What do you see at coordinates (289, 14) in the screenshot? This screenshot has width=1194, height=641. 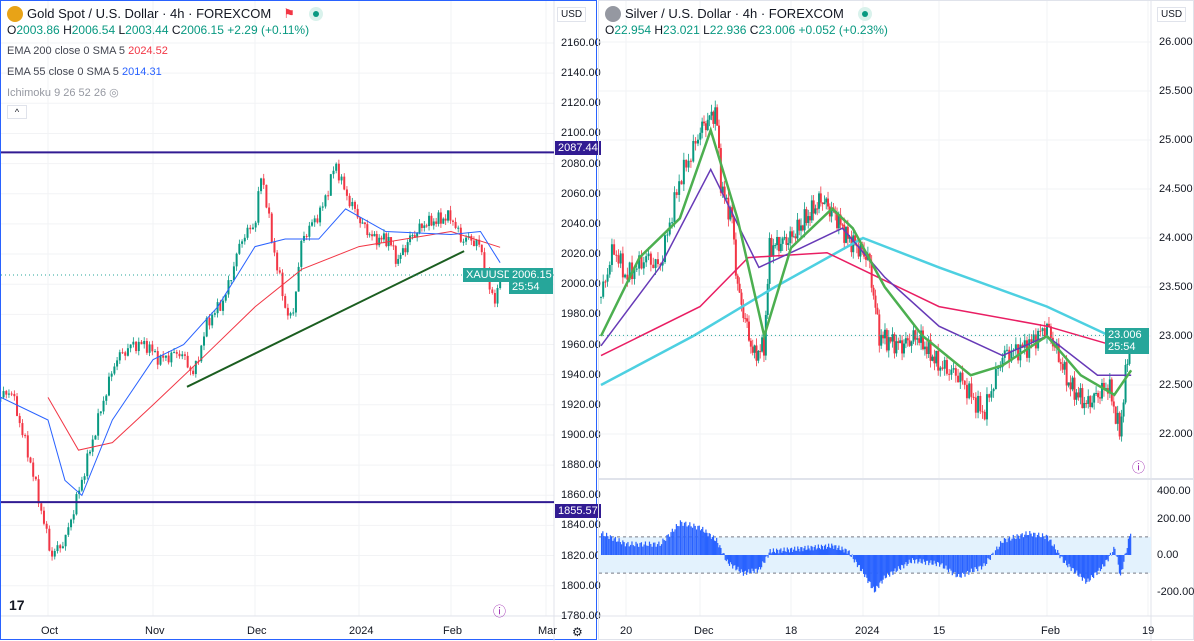 I see `flag-icon: ⚑` at bounding box center [289, 14].